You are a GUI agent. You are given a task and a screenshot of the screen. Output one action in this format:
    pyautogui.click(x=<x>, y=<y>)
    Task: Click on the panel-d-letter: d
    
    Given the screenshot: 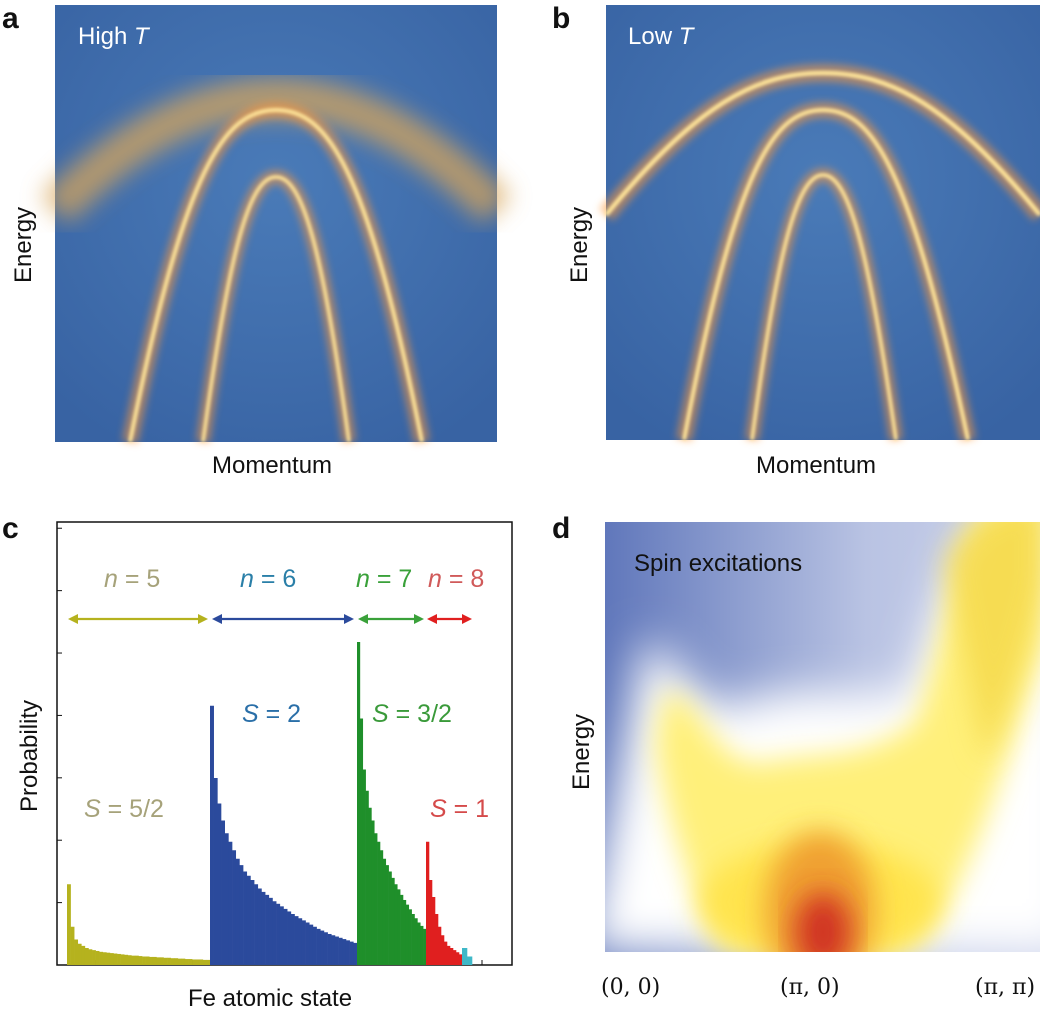 What is the action you would take?
    pyautogui.click(x=561, y=528)
    